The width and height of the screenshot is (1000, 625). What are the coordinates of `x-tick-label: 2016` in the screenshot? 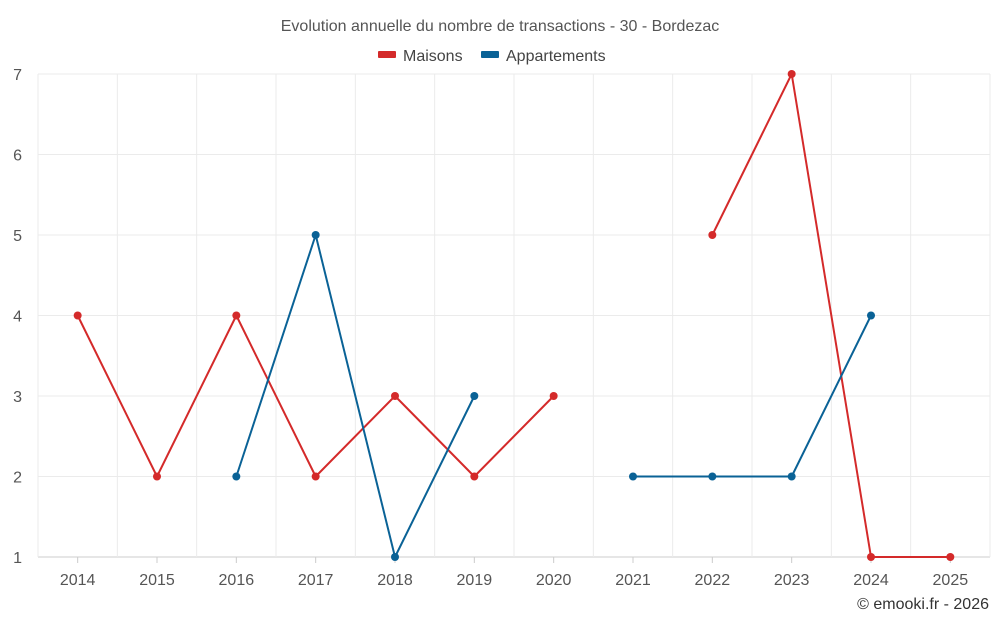 It's located at (237, 580).